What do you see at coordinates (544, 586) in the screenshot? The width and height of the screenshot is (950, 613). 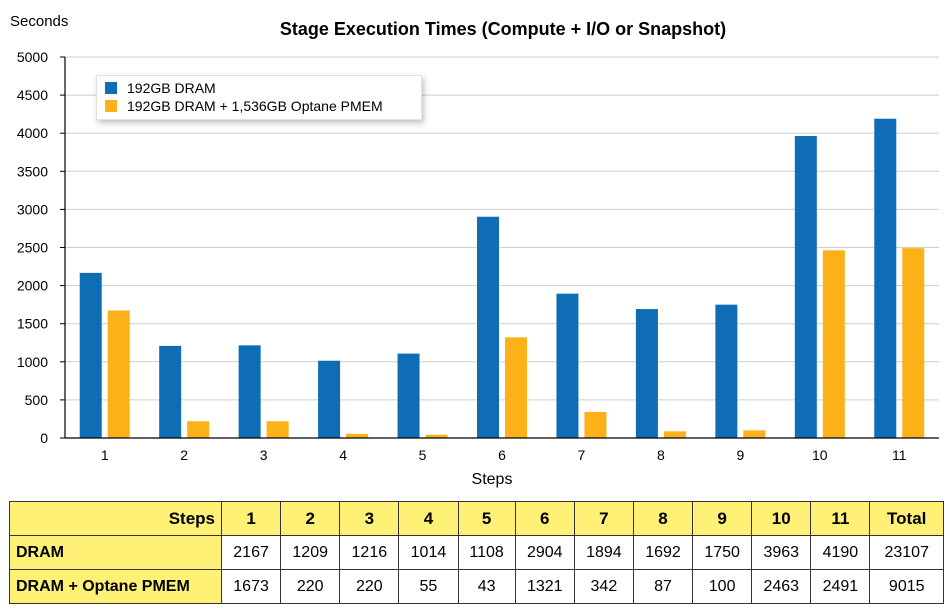 I see `table-cell: 1321` at bounding box center [544, 586].